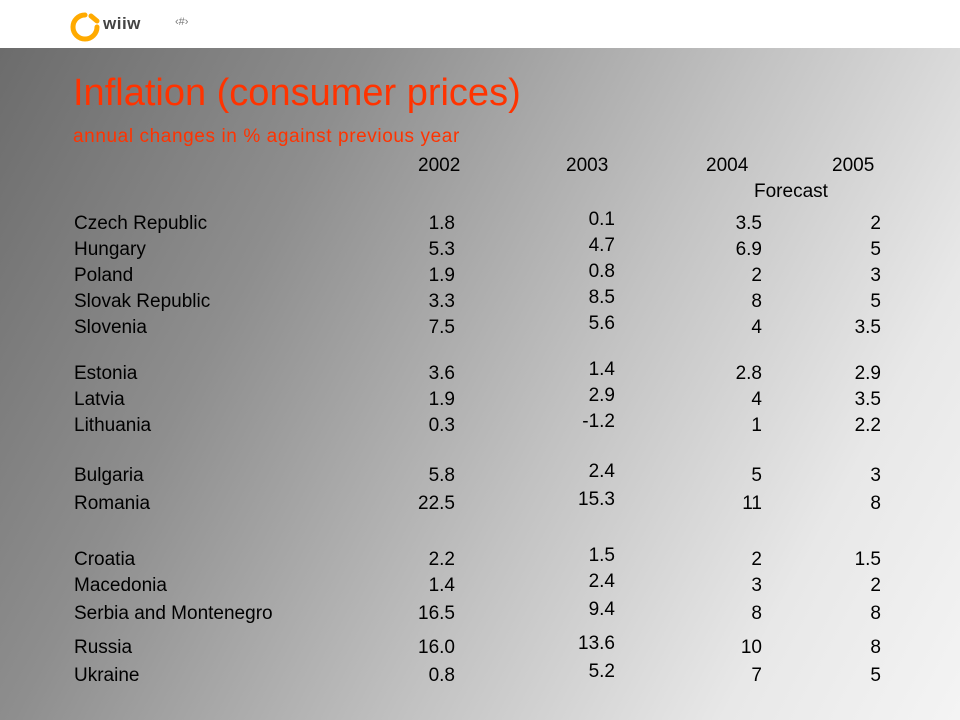  What do you see at coordinates (480, 613) in the screenshot?
I see `table-row: Serbia and Montenegro 16.5 9.4 8 8` at bounding box center [480, 613].